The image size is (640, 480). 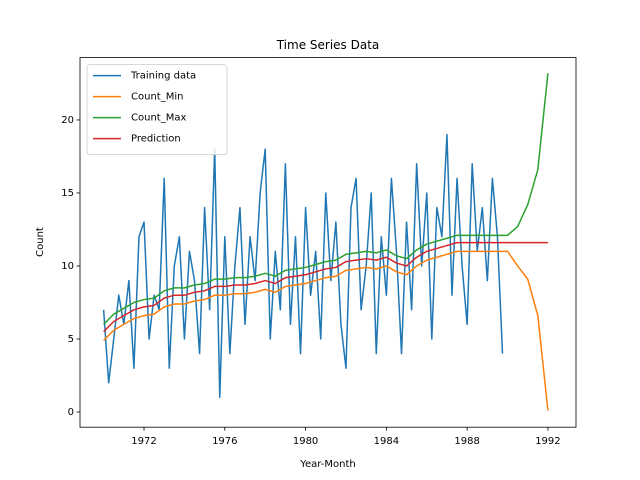 I want to click on x-tick-label: 1976, so click(x=224, y=441).